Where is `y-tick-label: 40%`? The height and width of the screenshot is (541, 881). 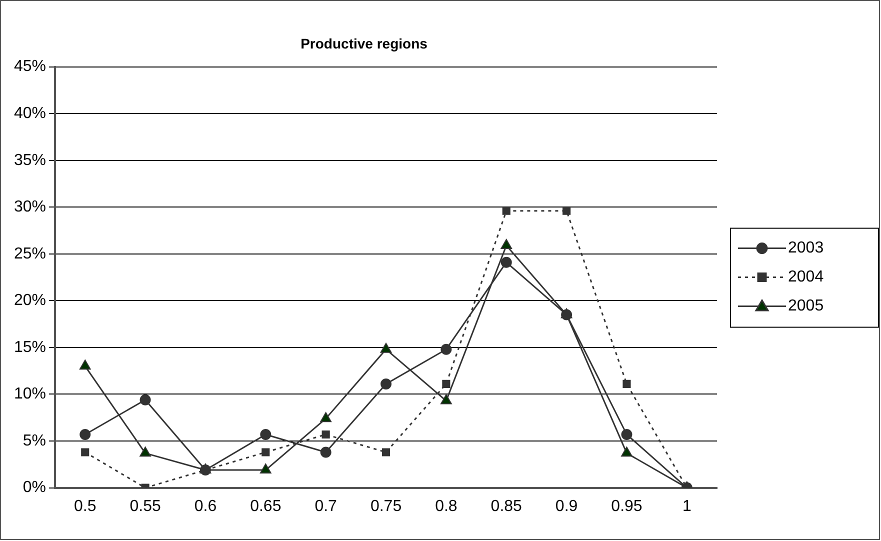 y-tick-label: 40% is located at coordinates (30, 113).